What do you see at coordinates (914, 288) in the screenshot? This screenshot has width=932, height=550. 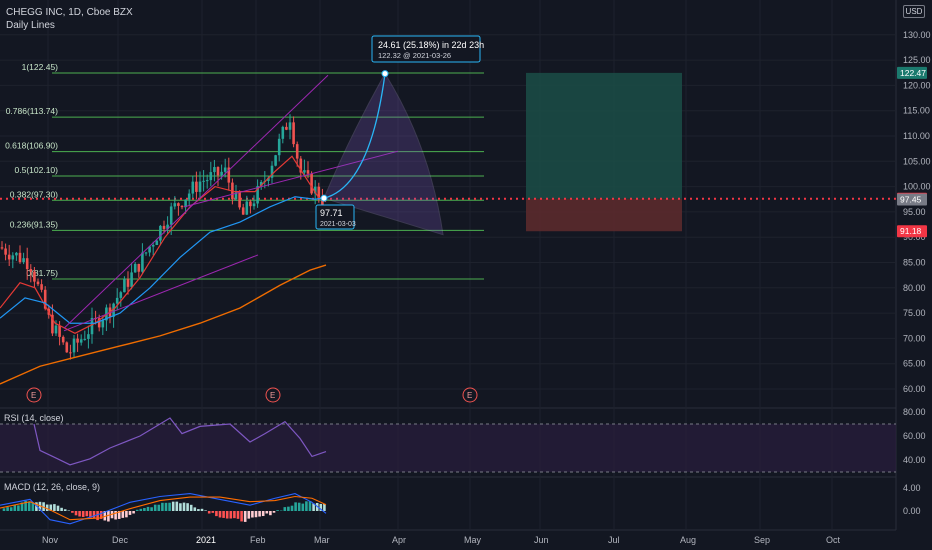 I see `price-tick-label: 80.00` at bounding box center [914, 288].